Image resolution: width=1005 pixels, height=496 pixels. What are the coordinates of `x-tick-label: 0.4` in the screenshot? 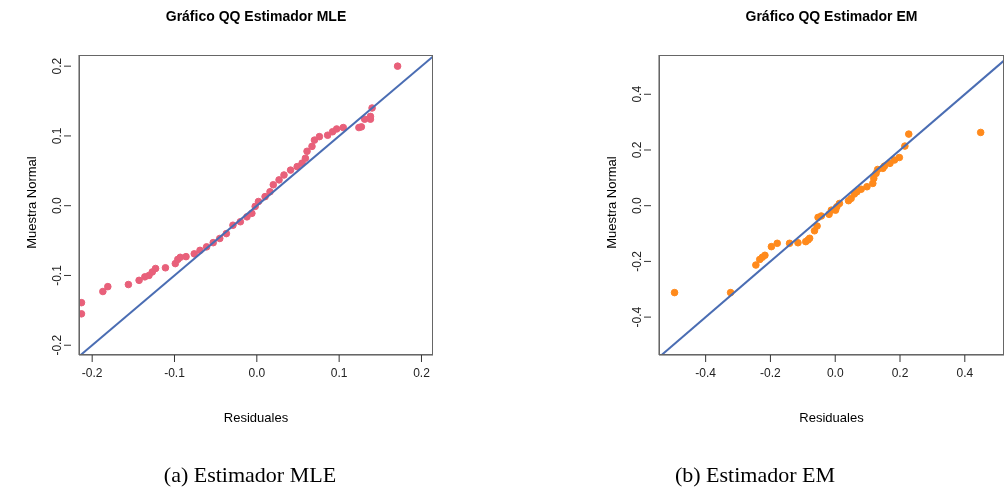 It's located at (965, 373).